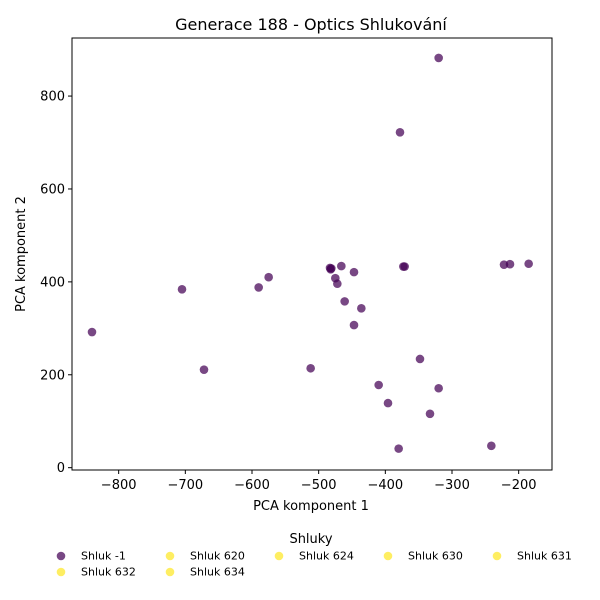  Describe the element at coordinates (217, 572) in the screenshot. I see `legend-entry-label: Shluk 634` at that location.